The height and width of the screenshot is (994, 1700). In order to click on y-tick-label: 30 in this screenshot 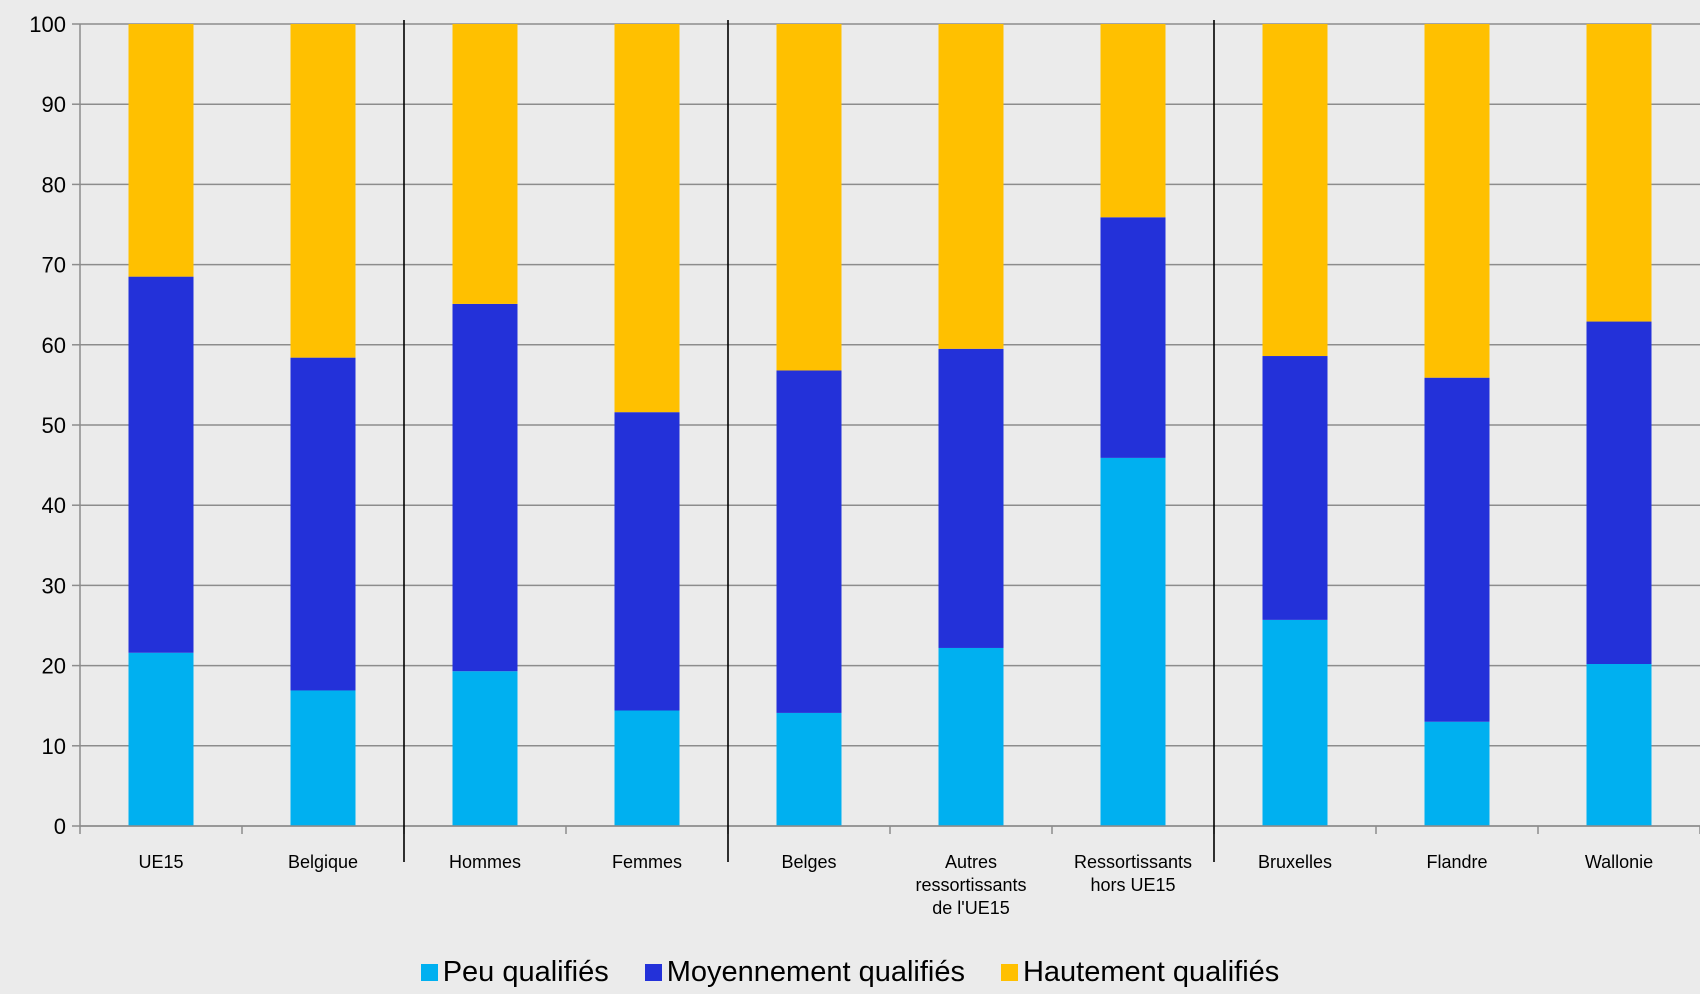, I will do `click(54, 585)`.